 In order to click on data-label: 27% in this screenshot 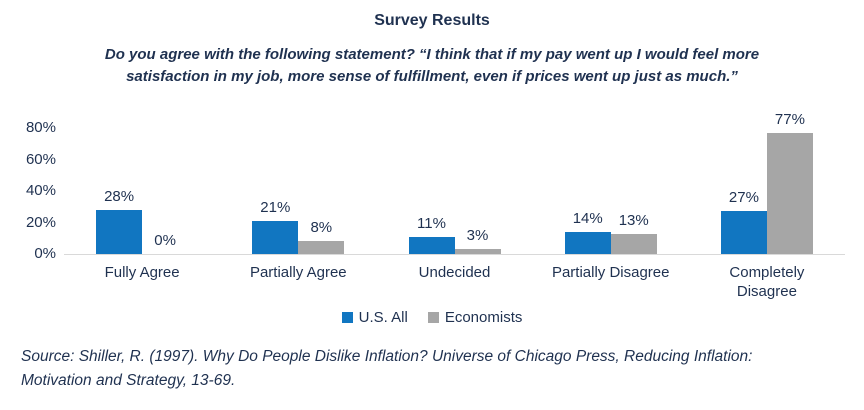, I will do `click(743, 198)`.